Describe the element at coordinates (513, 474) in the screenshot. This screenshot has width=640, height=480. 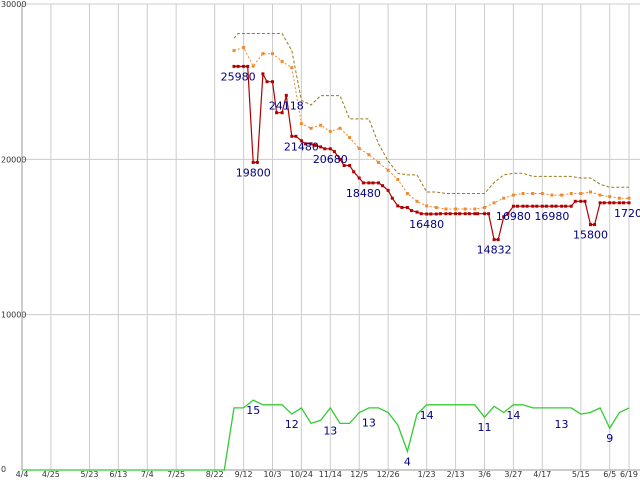
I see `x-tick-label: 3/27` at that location.